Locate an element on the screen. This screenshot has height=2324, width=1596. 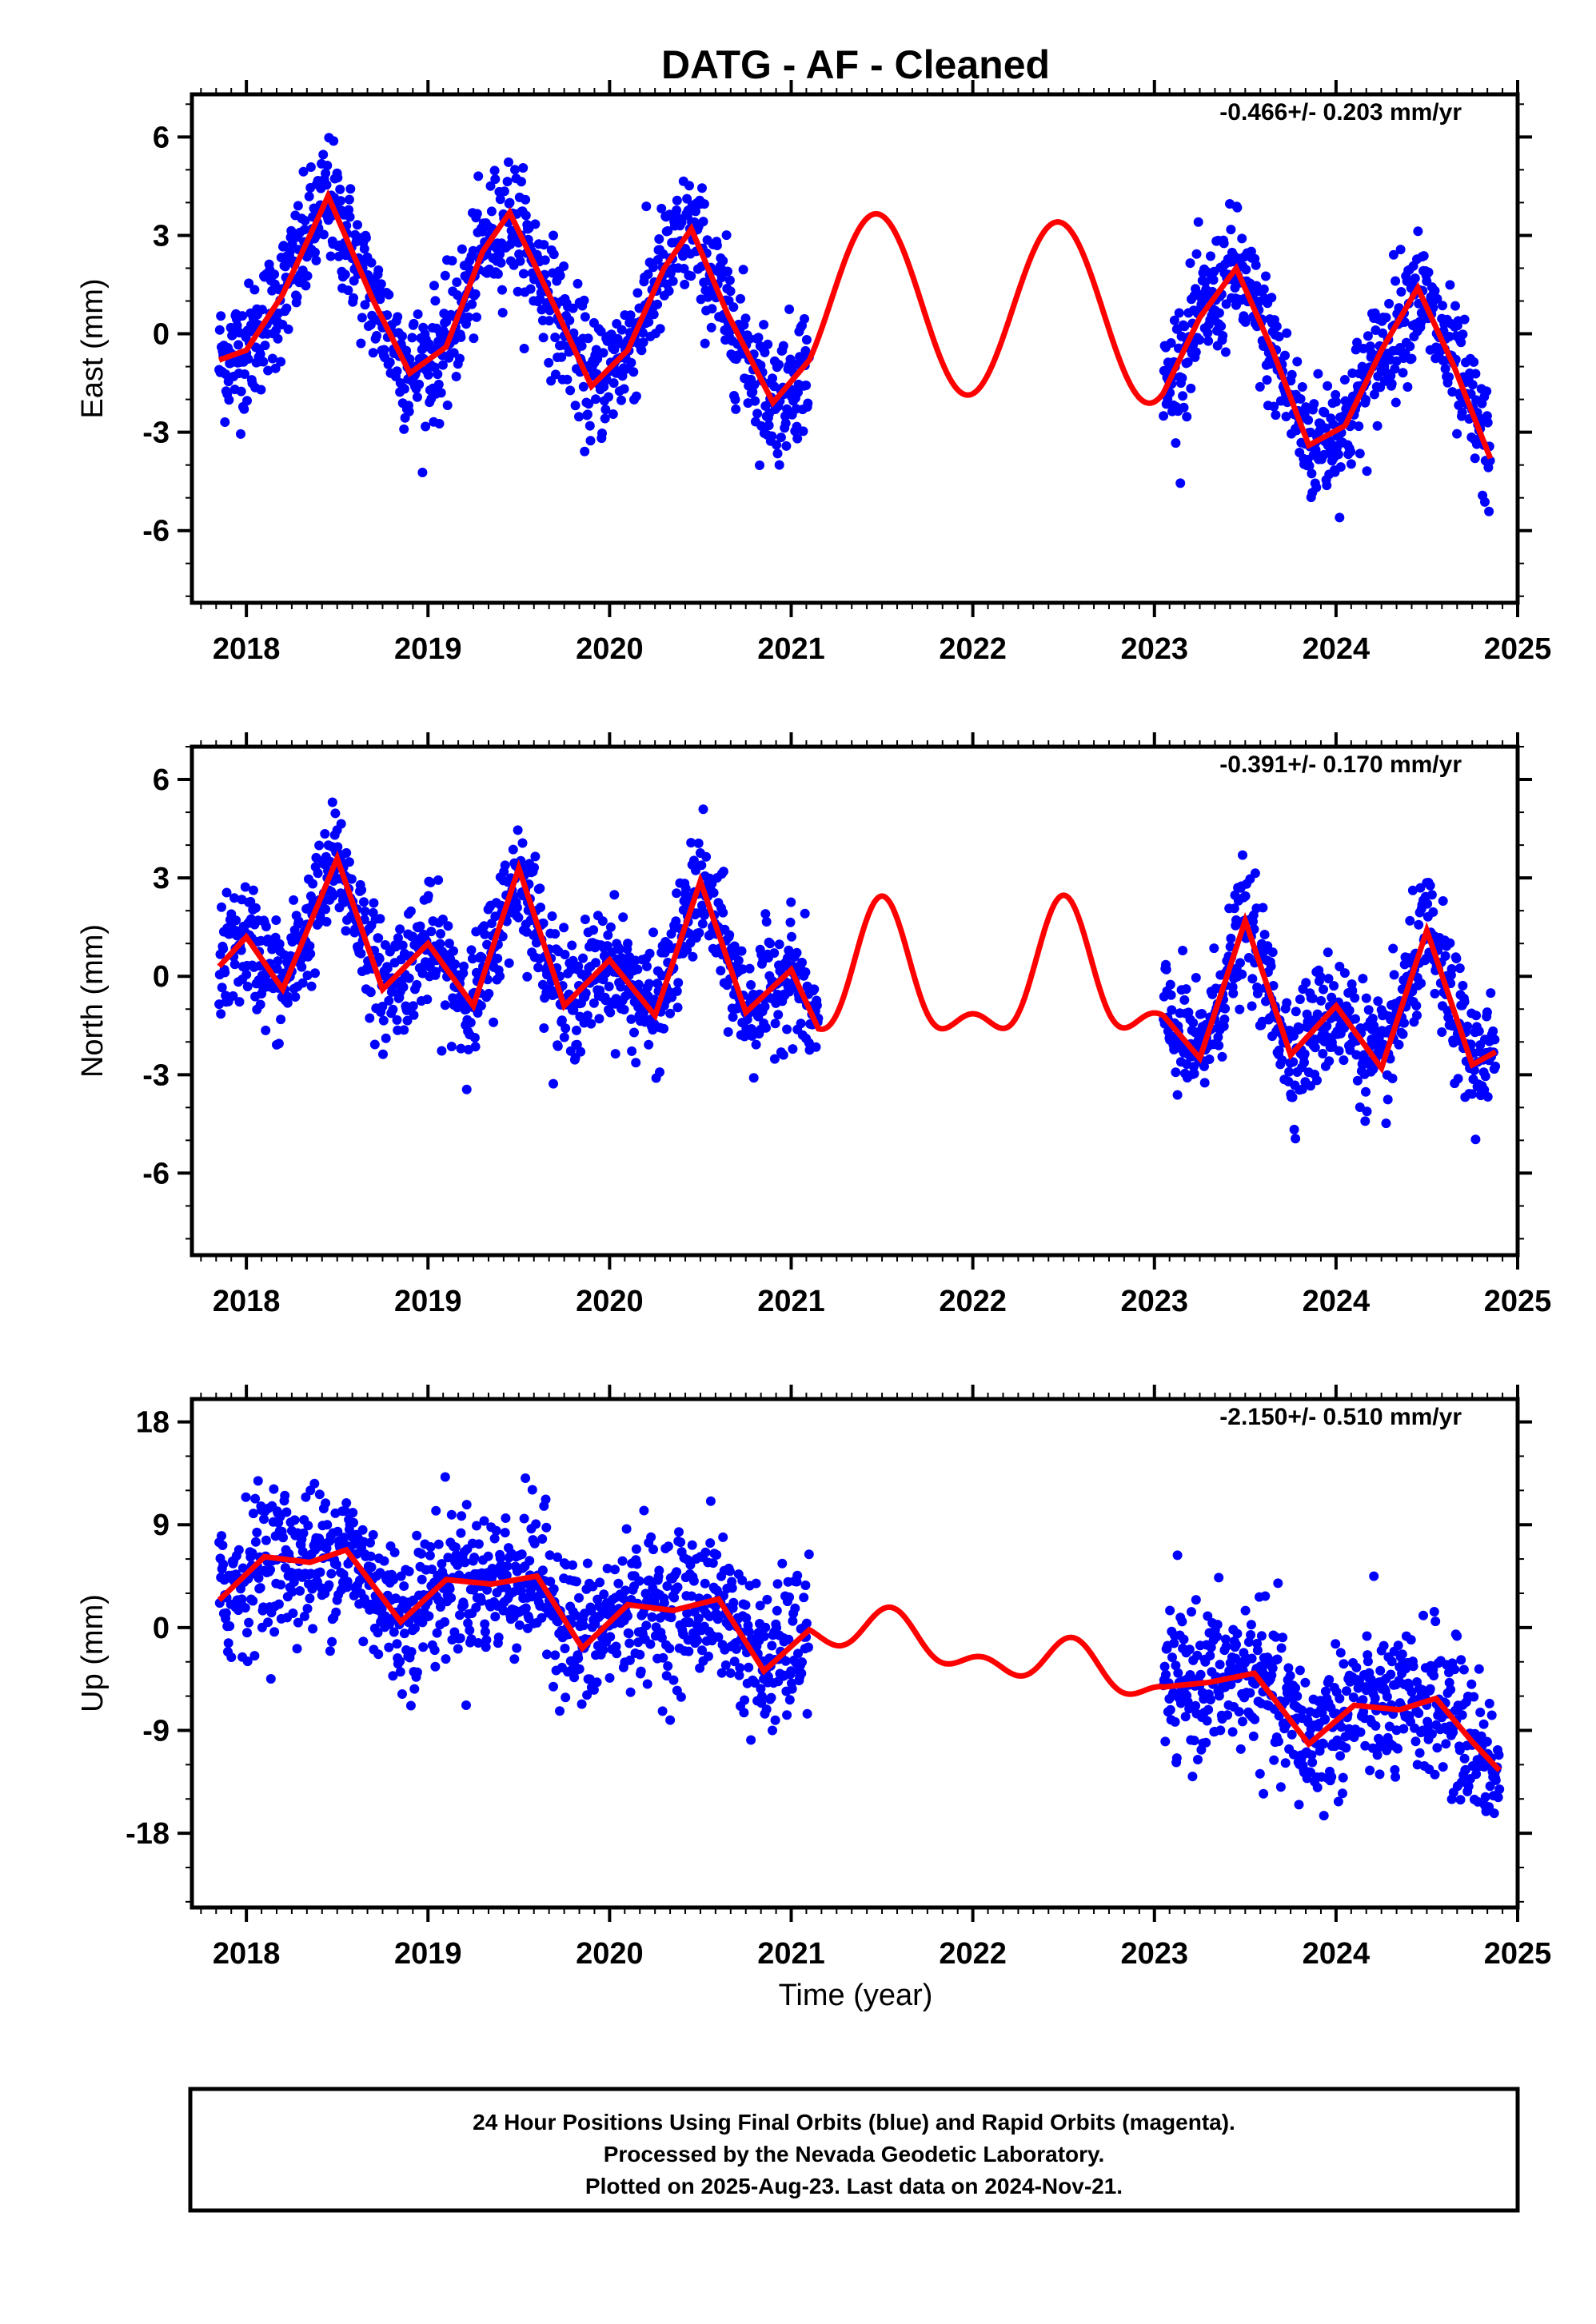
y-tick-label: 6 is located at coordinates (161, 138).